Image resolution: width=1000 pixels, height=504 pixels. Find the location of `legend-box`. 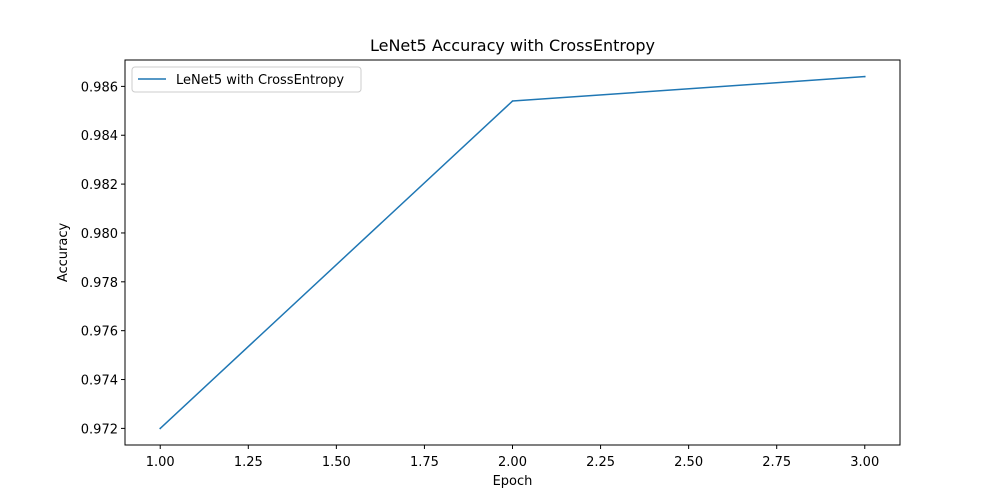

legend-box is located at coordinates (246, 79).